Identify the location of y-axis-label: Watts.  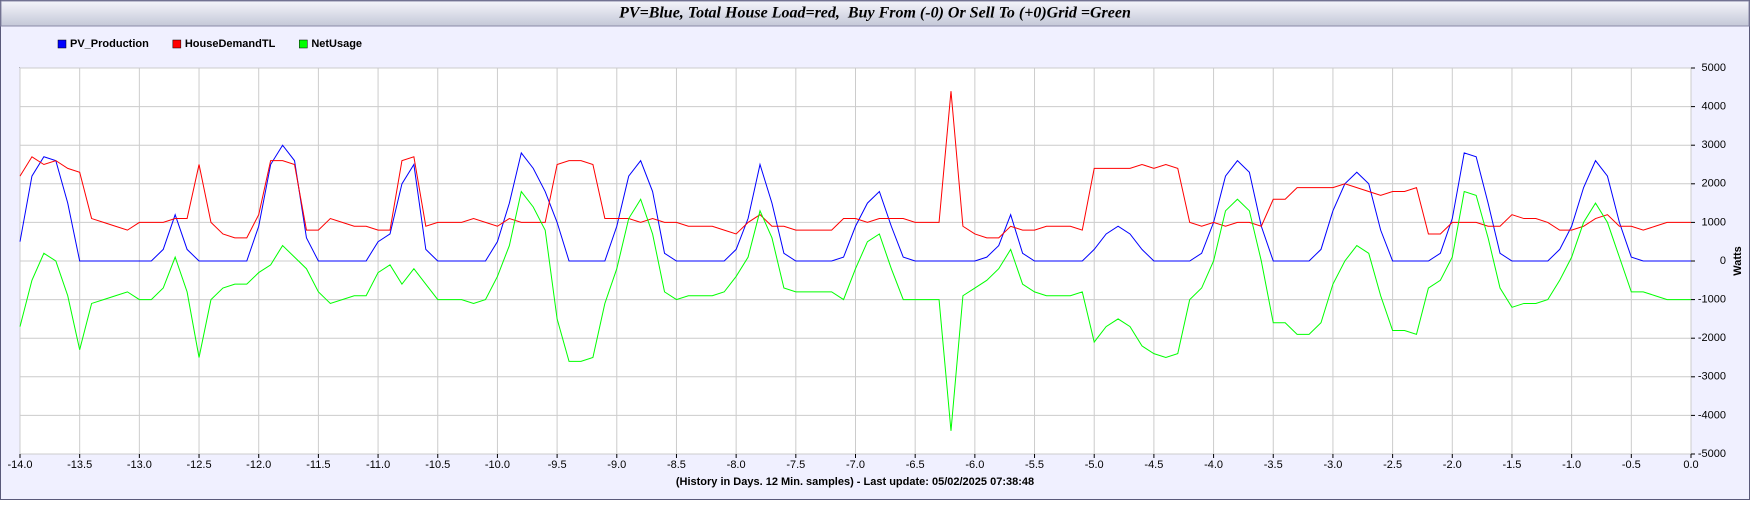
(1738, 261).